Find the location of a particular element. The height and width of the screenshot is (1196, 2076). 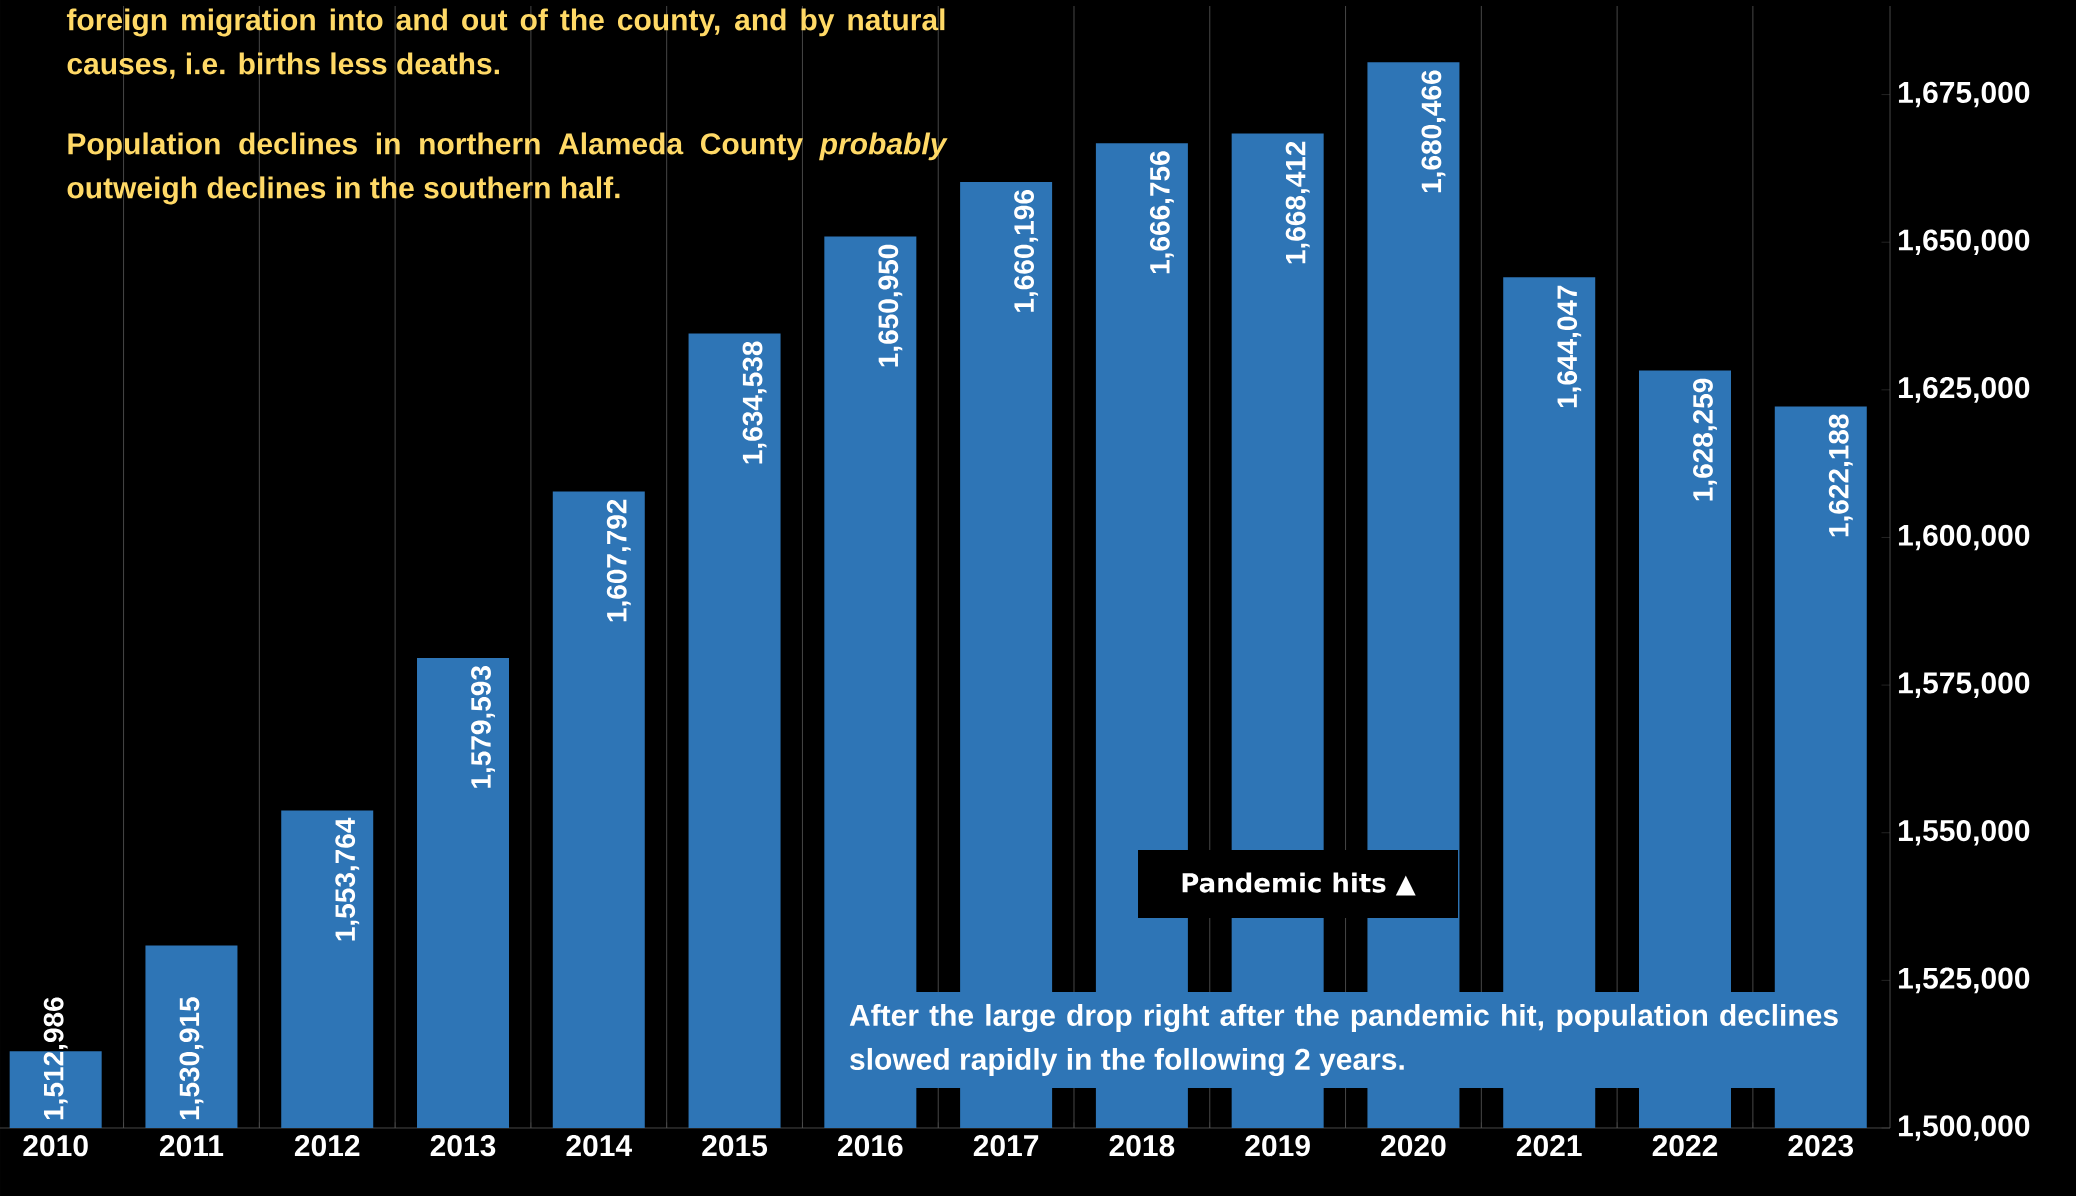

annotation: After the large drop right after the pandemic hit, population declines slowed rapidly in the following 2 years. is located at coordinates (1343, 1040).